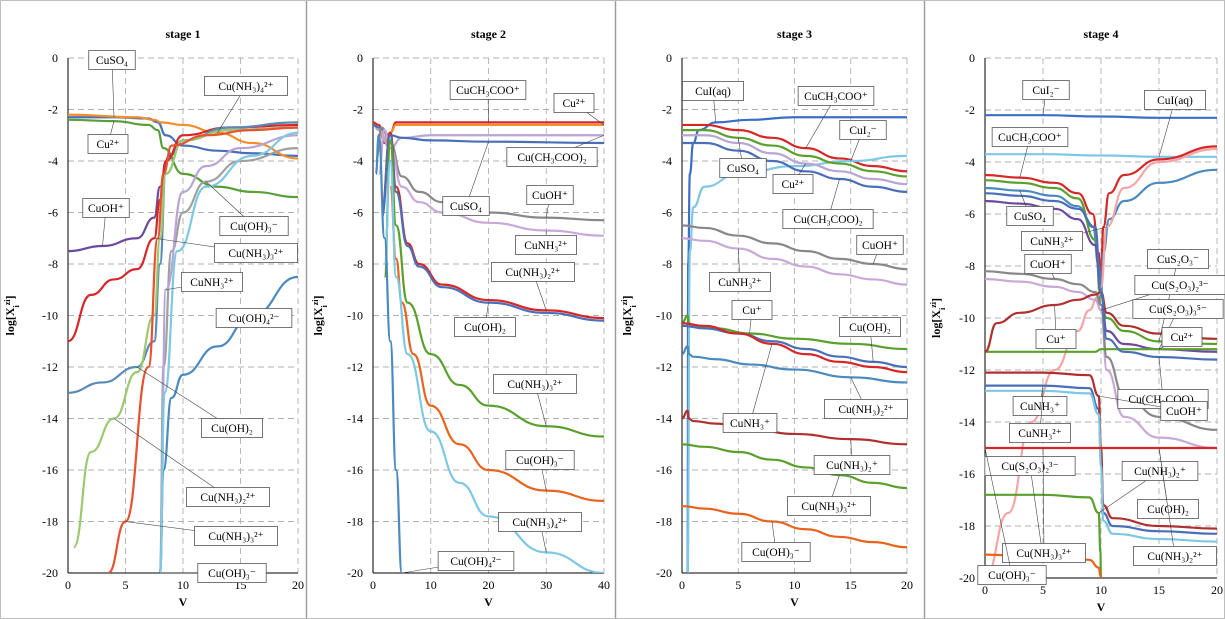 The width and height of the screenshot is (1225, 619). I want to click on x-tick-label: 30, so click(546, 585).